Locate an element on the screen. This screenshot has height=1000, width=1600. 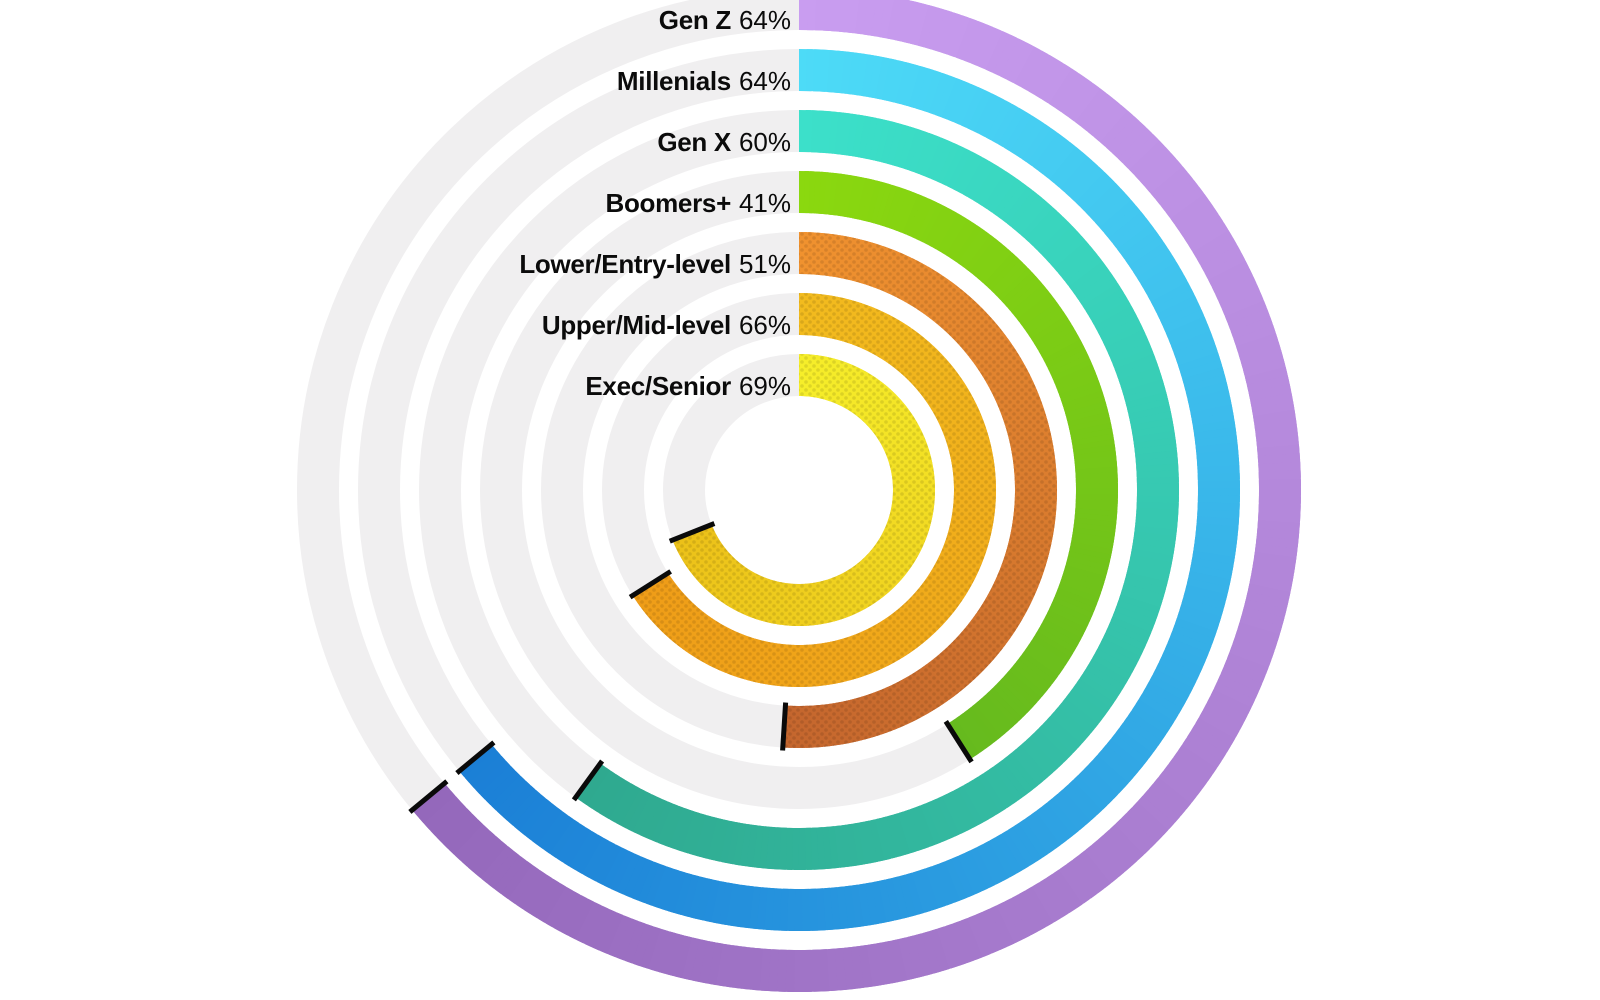
ring-label-name: Upper/Mid-level is located at coordinates (636, 325).